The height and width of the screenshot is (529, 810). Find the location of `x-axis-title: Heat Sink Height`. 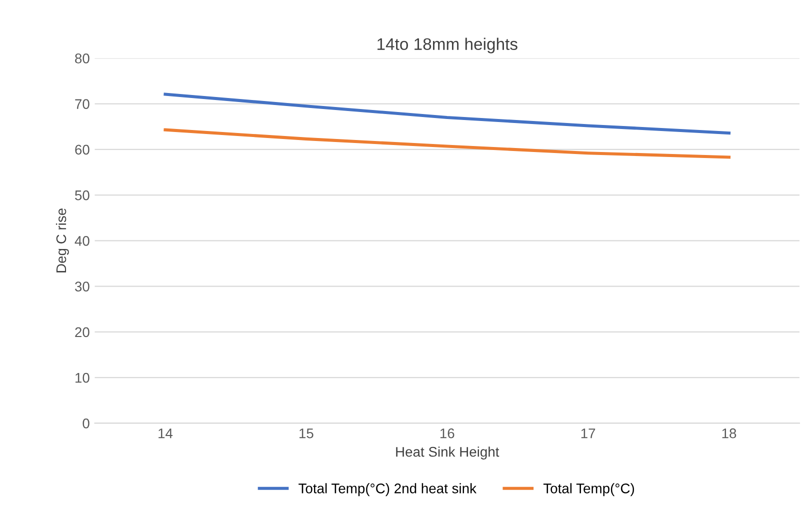

x-axis-title: Heat Sink Height is located at coordinates (448, 453).